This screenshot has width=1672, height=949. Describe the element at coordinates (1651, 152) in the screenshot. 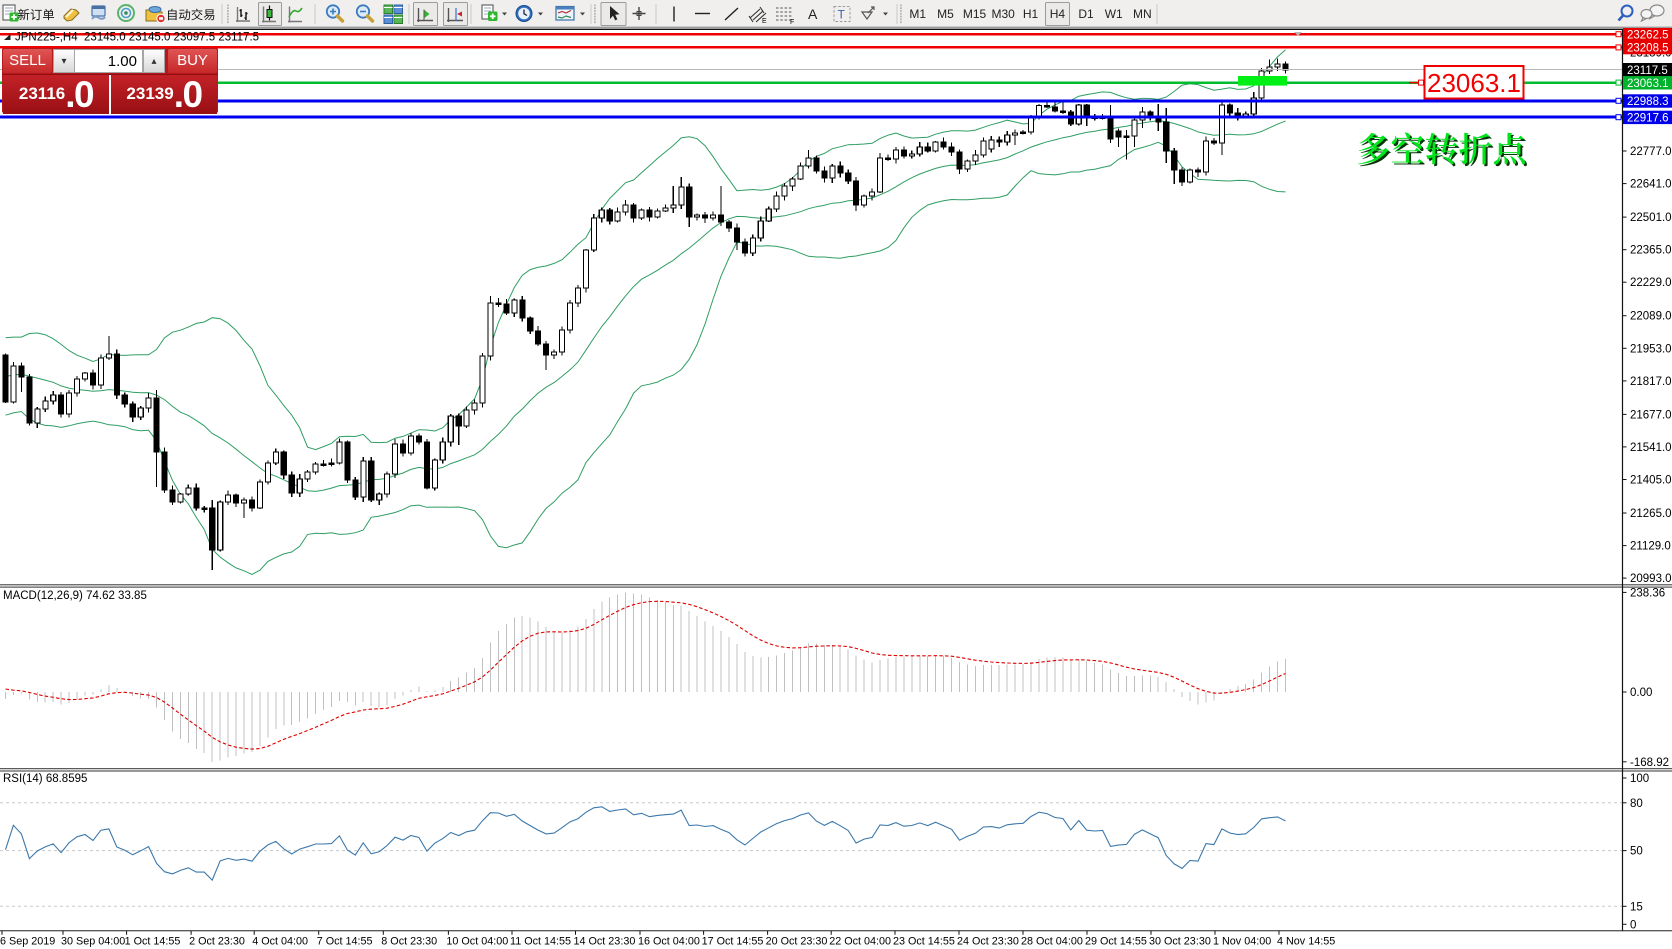

I see `svg-text: 22777.0` at that location.